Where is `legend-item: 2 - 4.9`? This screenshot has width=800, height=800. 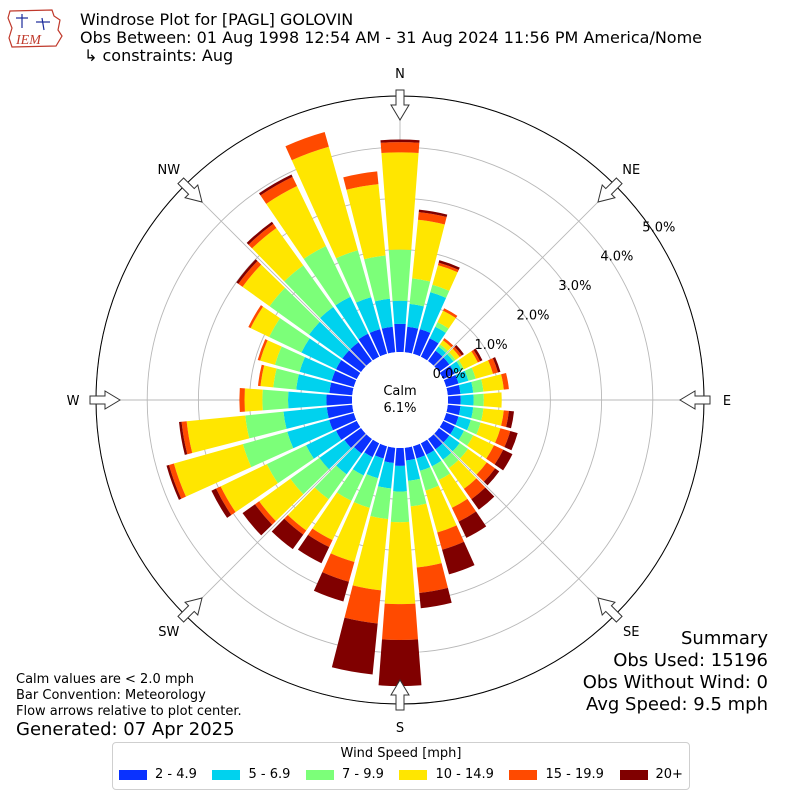
legend-item: 2 - 4.9 is located at coordinates (158, 774).